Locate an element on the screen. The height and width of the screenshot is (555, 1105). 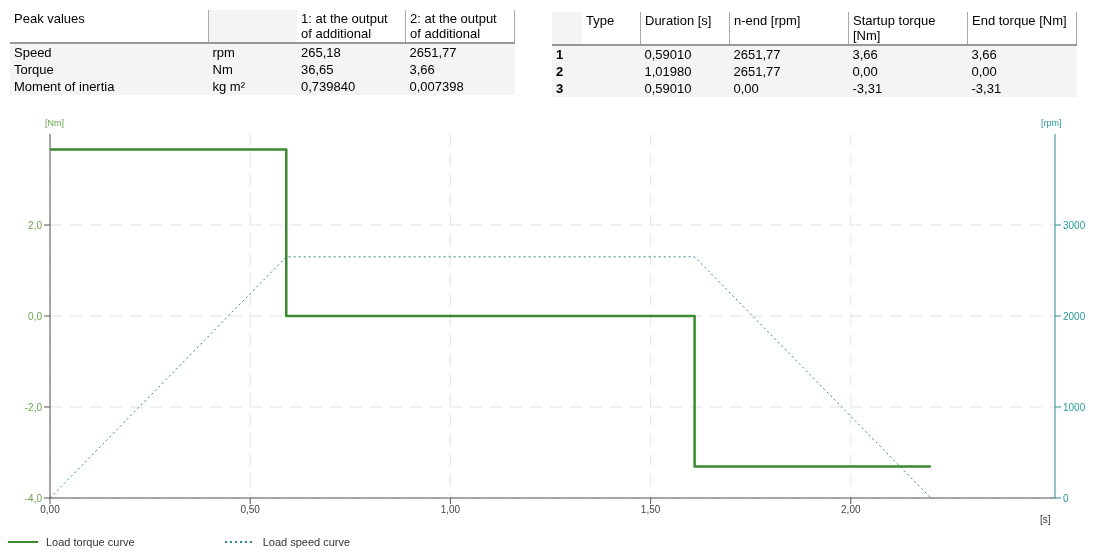
text: 2 is located at coordinates (560, 71).